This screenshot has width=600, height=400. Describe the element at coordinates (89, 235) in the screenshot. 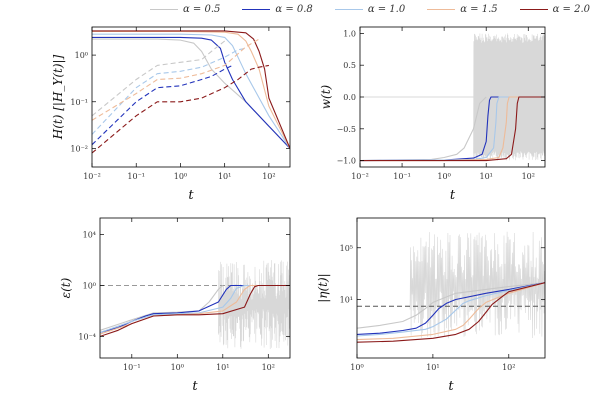

I see `y-tick-label: 10⁴` at that location.